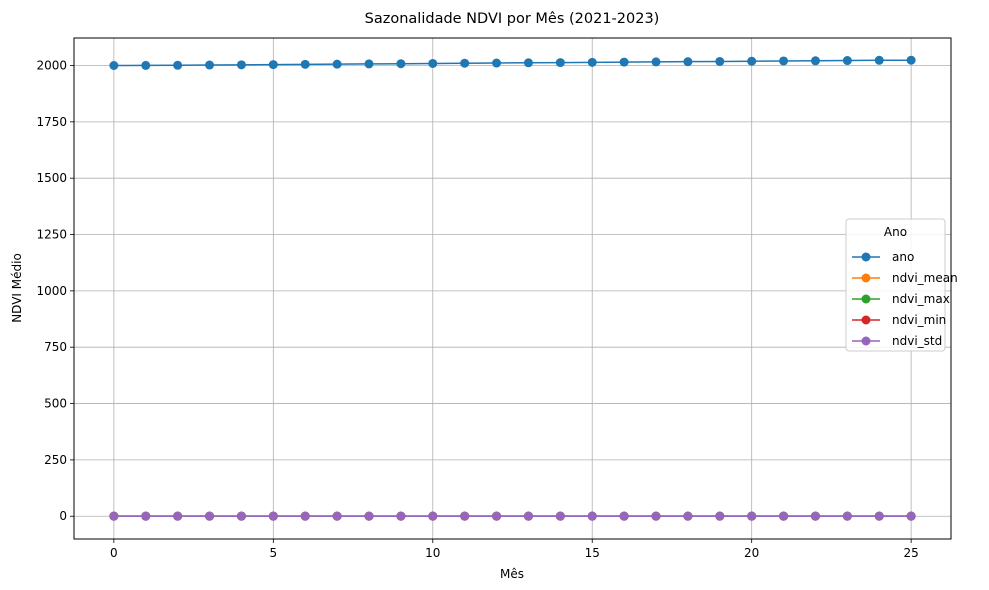  Describe the element at coordinates (51, 122) in the screenshot. I see `y-tick-label: 1750` at that location.